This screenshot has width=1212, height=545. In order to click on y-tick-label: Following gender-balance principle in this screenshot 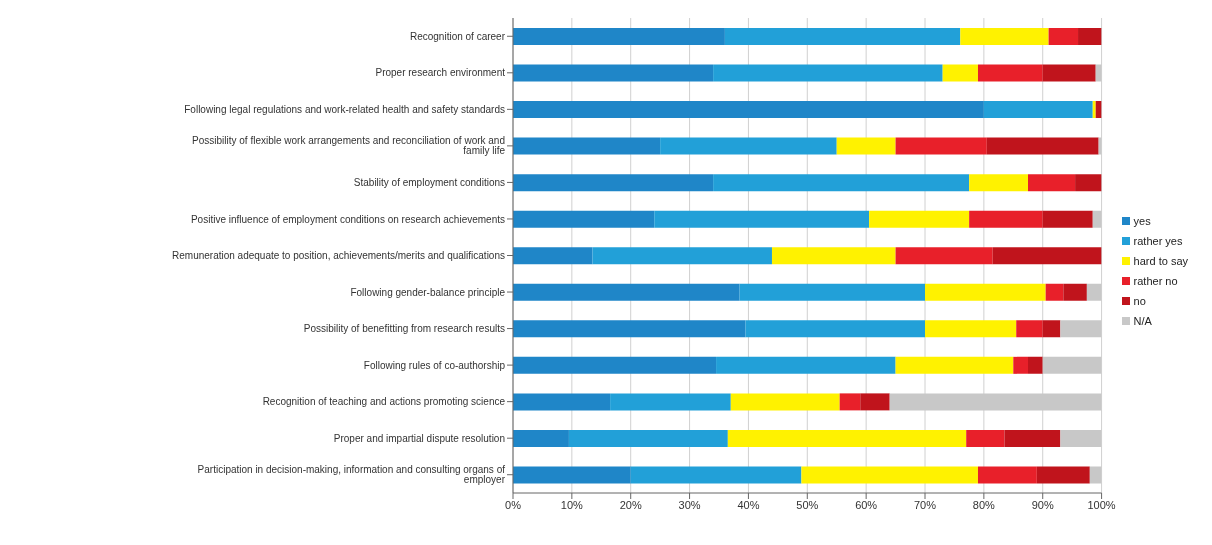, I will do `click(428, 292)`.